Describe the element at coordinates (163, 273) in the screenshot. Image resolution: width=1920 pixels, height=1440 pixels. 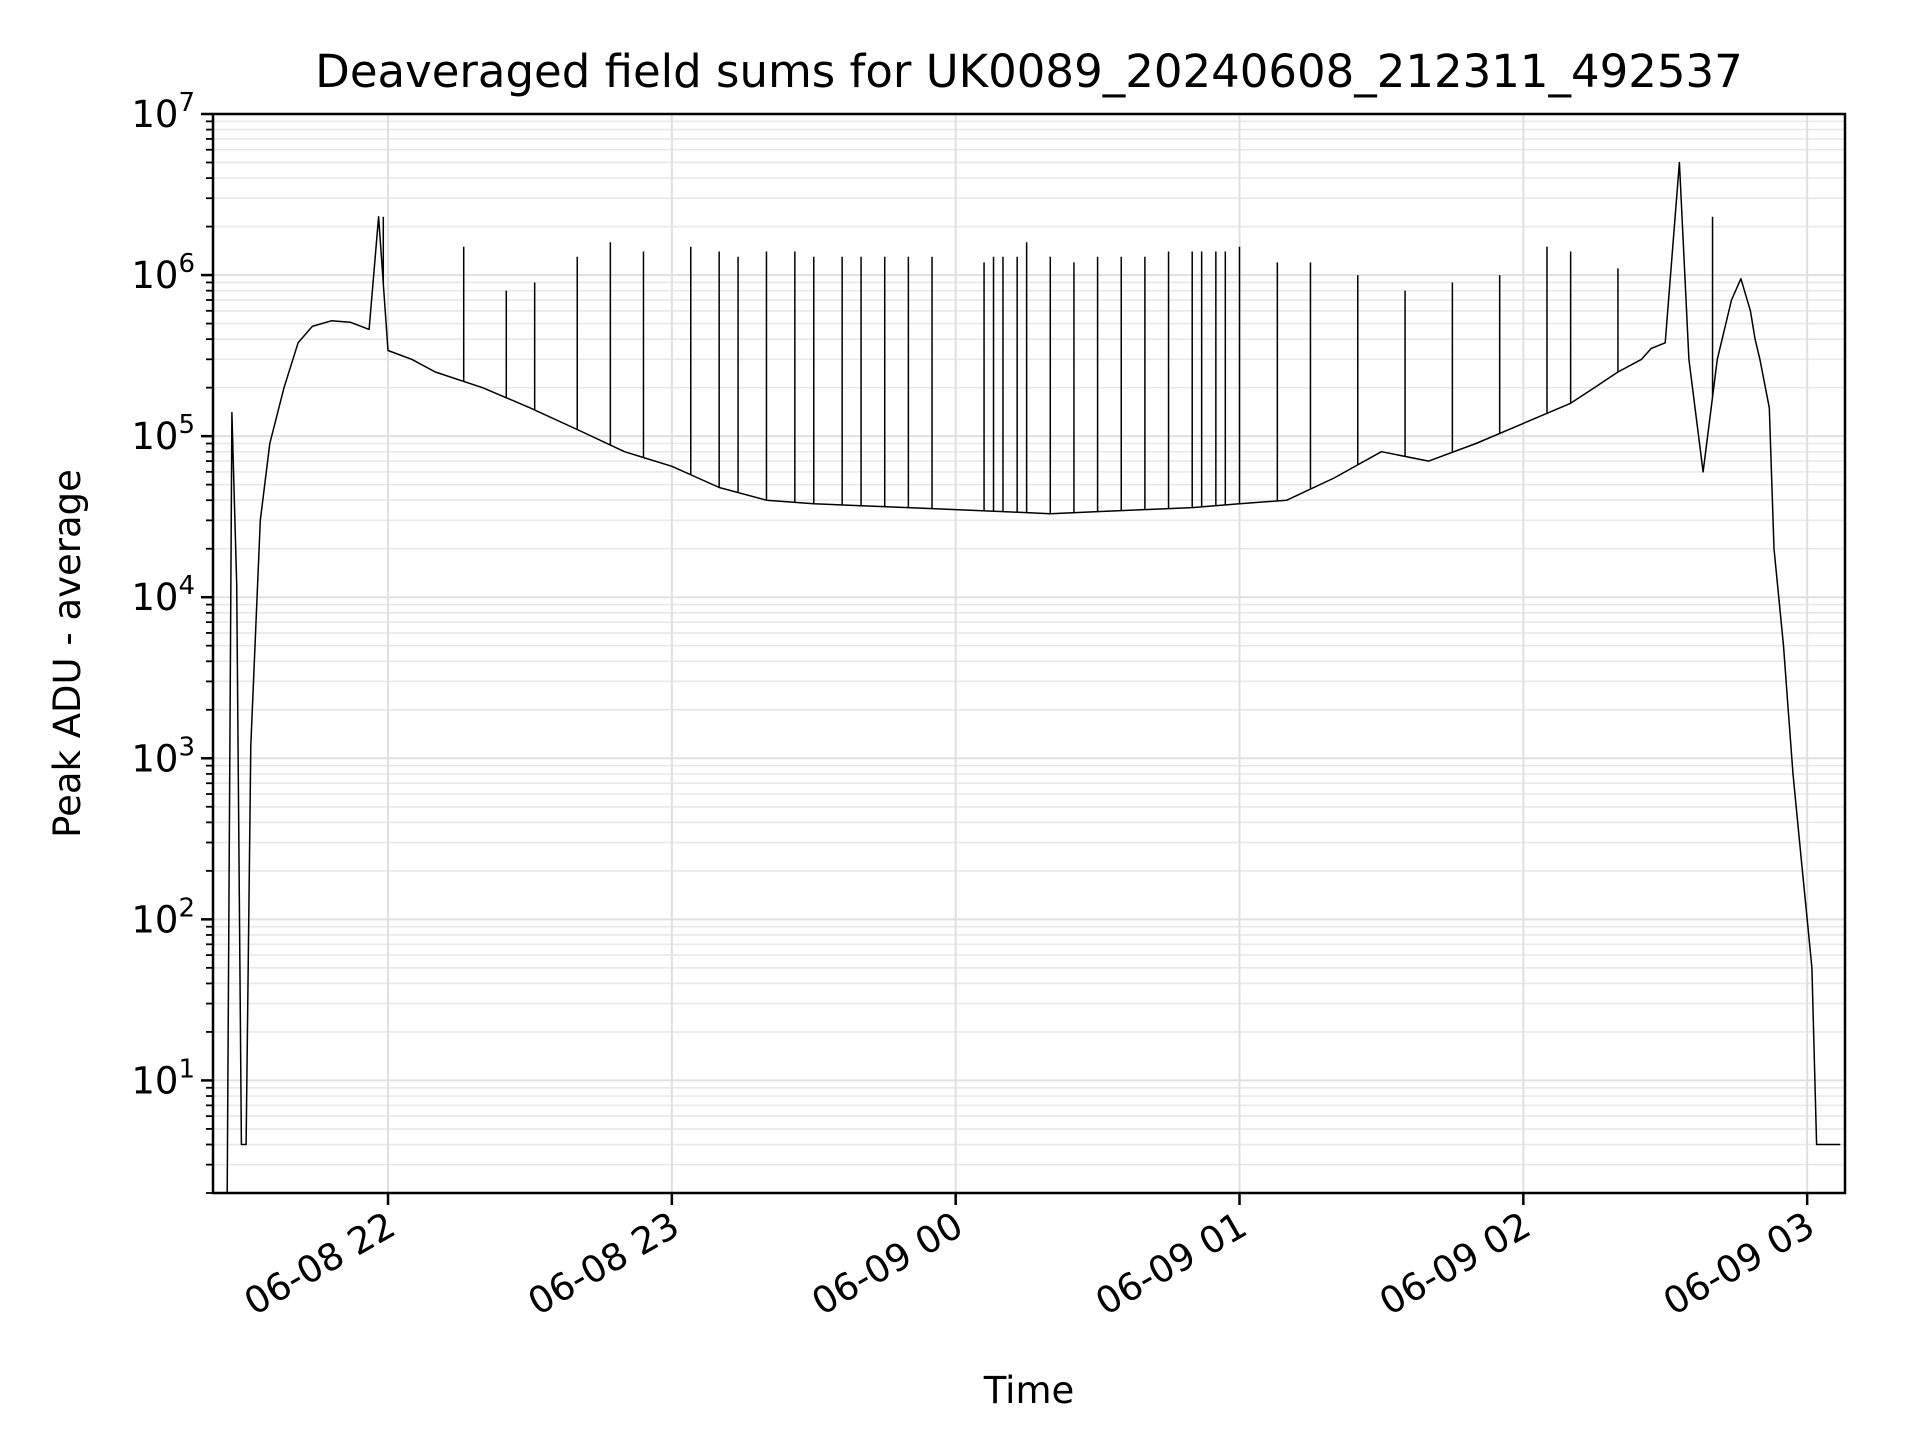
I see `y-tick-label: 106` at that location.